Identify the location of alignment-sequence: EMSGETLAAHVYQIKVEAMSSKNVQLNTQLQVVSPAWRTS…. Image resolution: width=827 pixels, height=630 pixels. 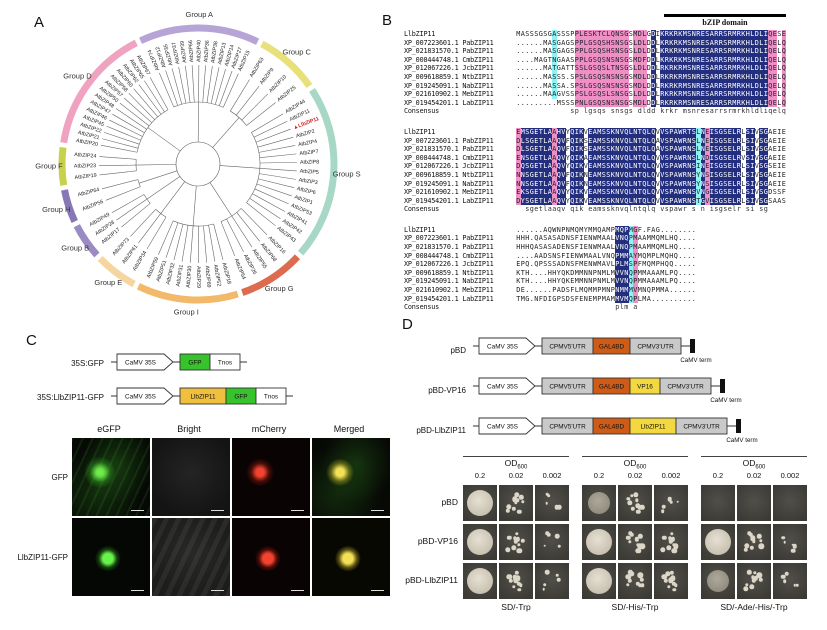
(651, 132).